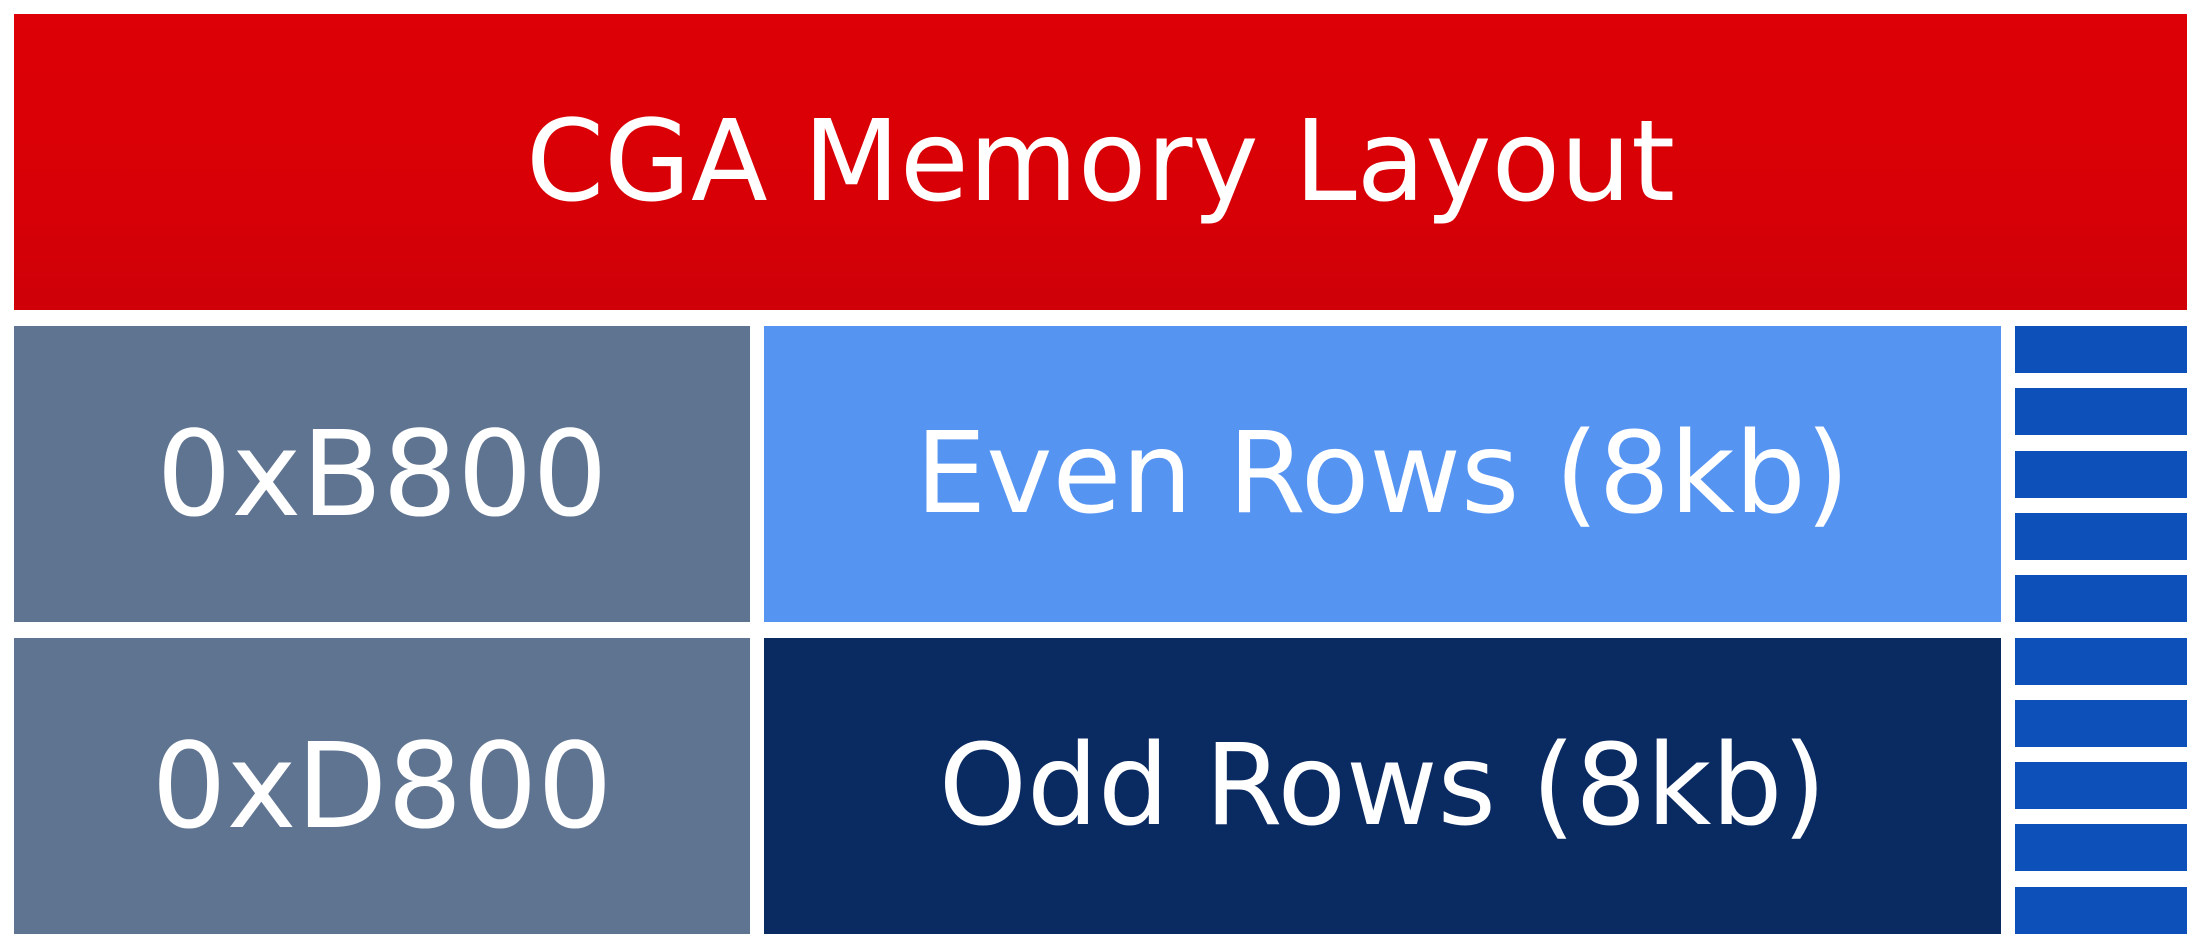 The height and width of the screenshot is (951, 2201). I want to click on odd-rows-label: Odd Rows (8kb), so click(1382, 786).